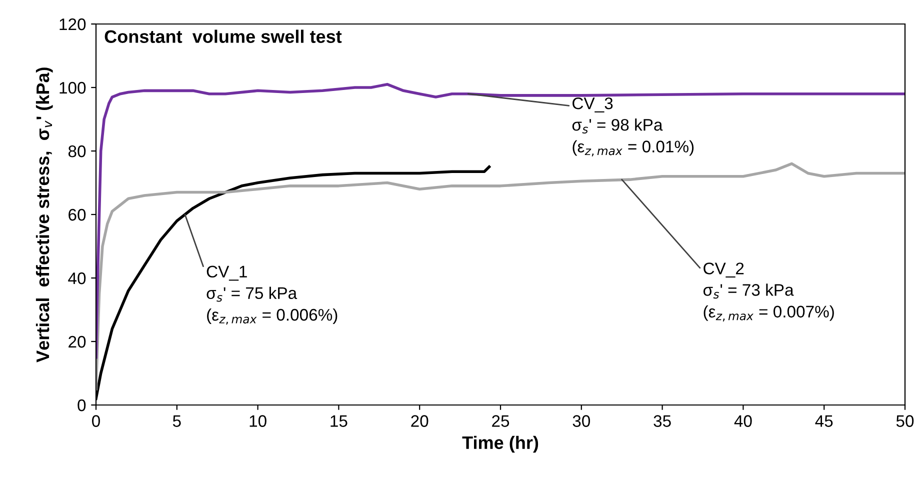 Image resolution: width=918 pixels, height=482 pixels. I want to click on x-tick-label: 25, so click(501, 421).